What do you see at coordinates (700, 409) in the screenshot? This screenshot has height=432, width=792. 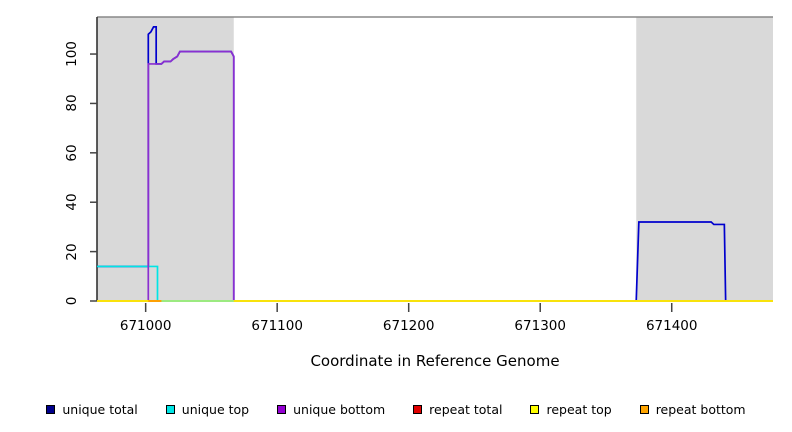 I see `legend-label: repeat bottom` at bounding box center [700, 409].